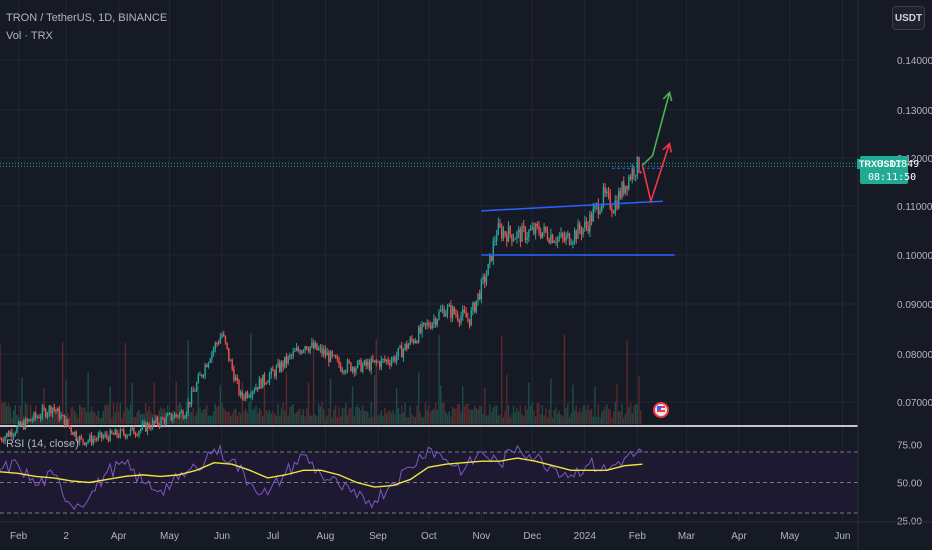 The width and height of the screenshot is (932, 550). Describe the element at coordinates (914, 111) in the screenshot. I see `price-tick-label: 0.13000` at that location.